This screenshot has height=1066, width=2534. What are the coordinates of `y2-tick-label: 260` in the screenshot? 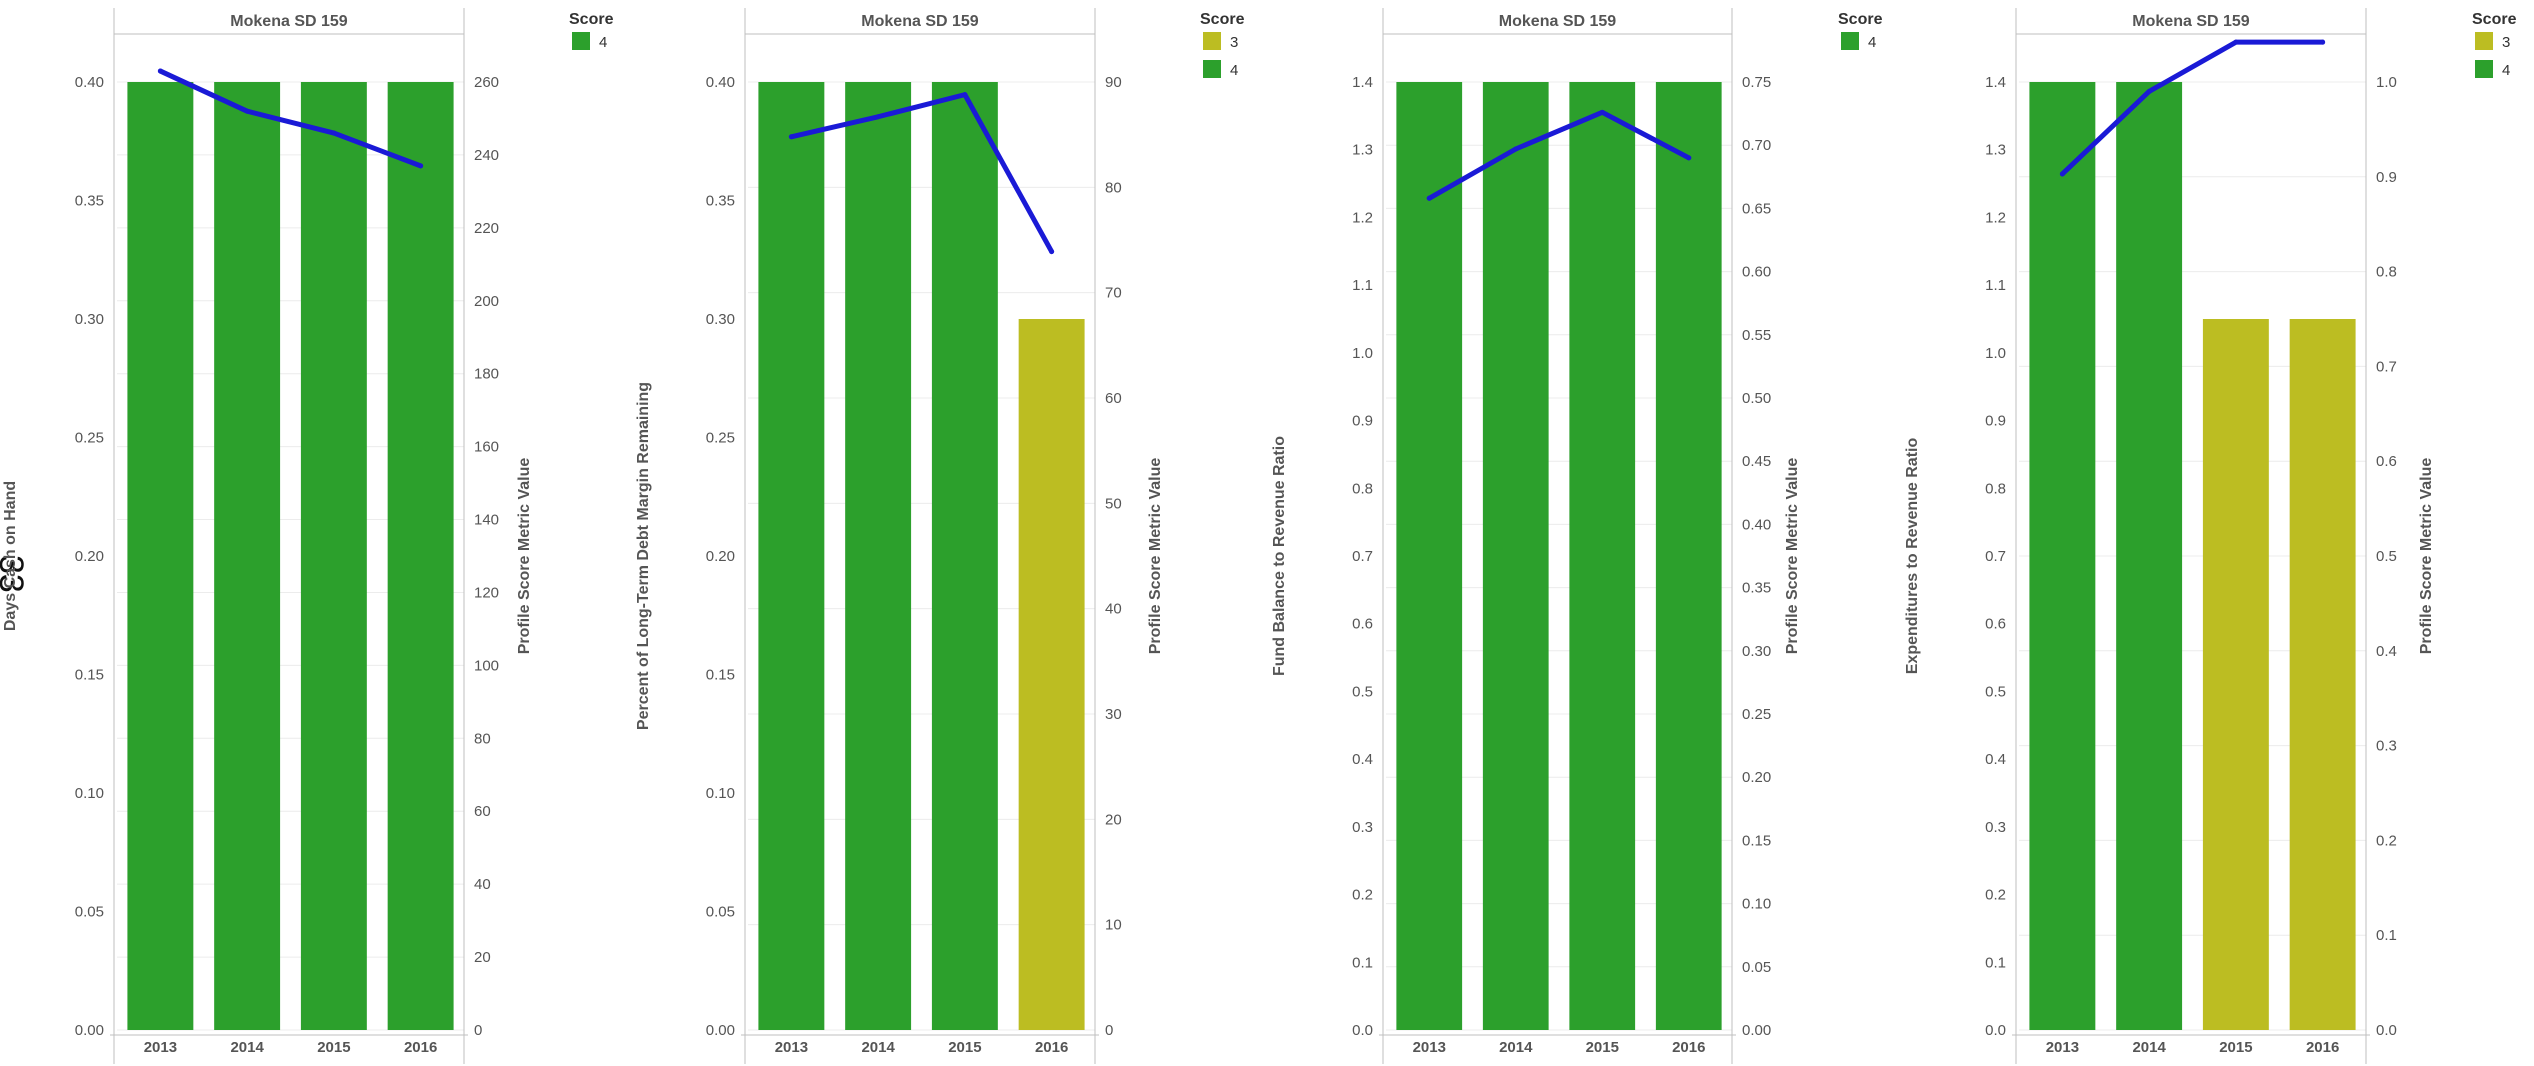 It's located at (486, 82).